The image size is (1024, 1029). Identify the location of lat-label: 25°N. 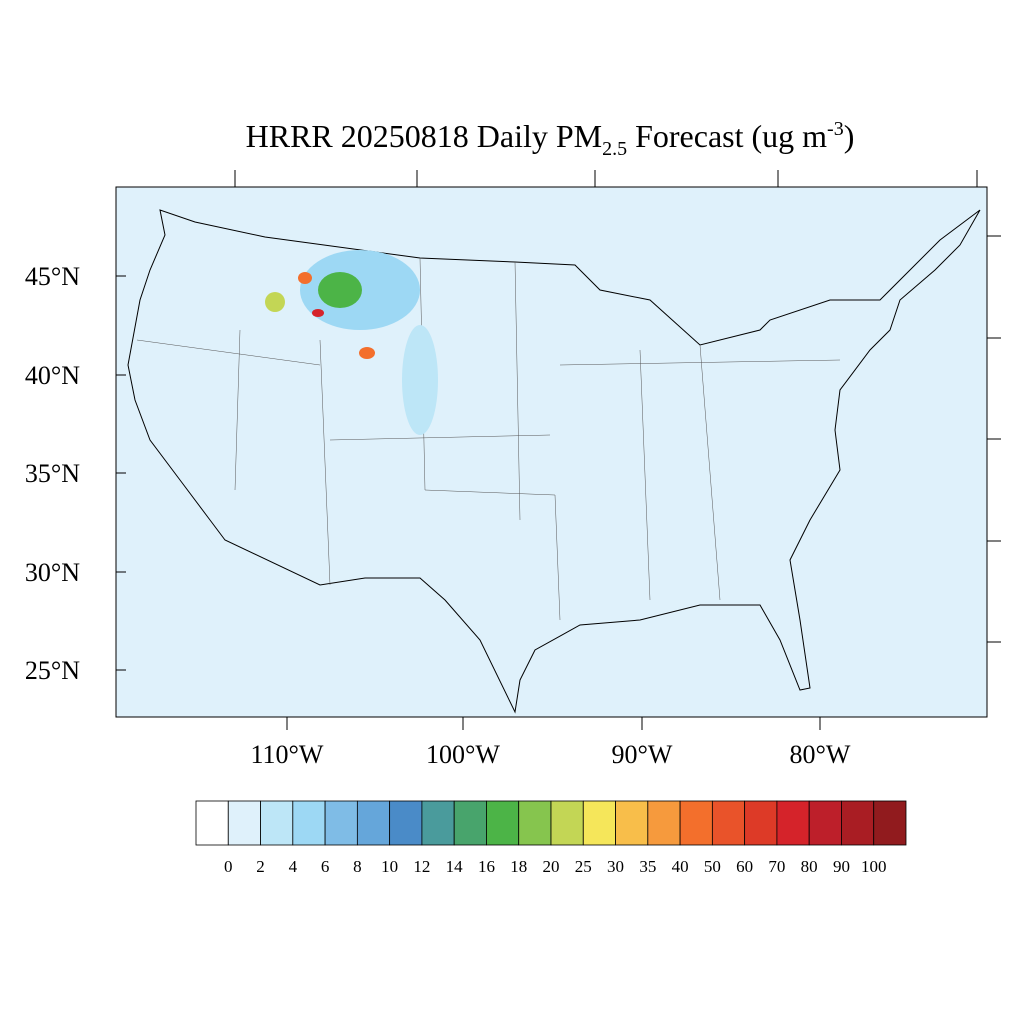
(52, 670).